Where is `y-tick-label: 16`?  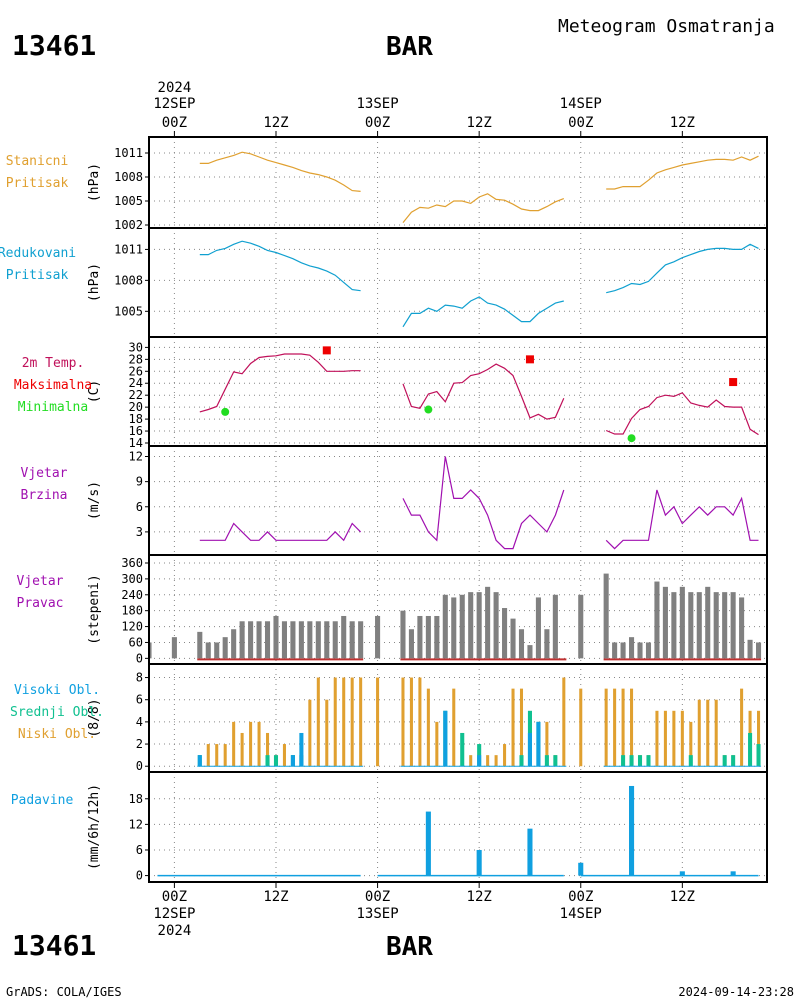 y-tick-label: 16 is located at coordinates (136, 431).